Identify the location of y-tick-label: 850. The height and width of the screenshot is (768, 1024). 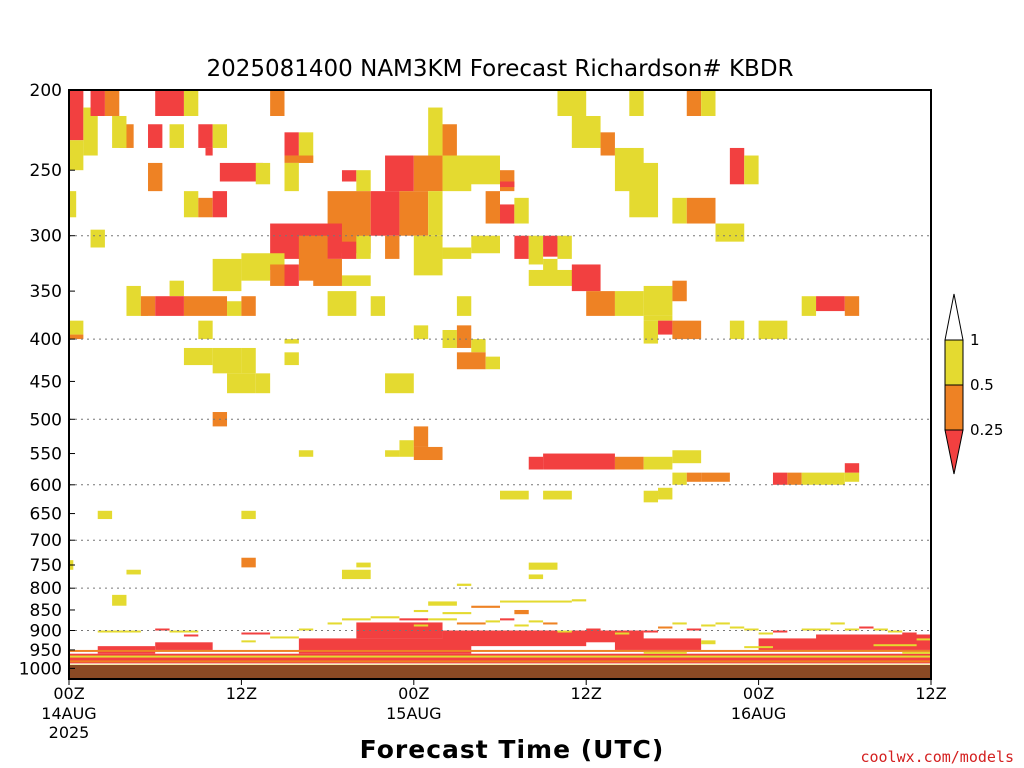
(46, 611).